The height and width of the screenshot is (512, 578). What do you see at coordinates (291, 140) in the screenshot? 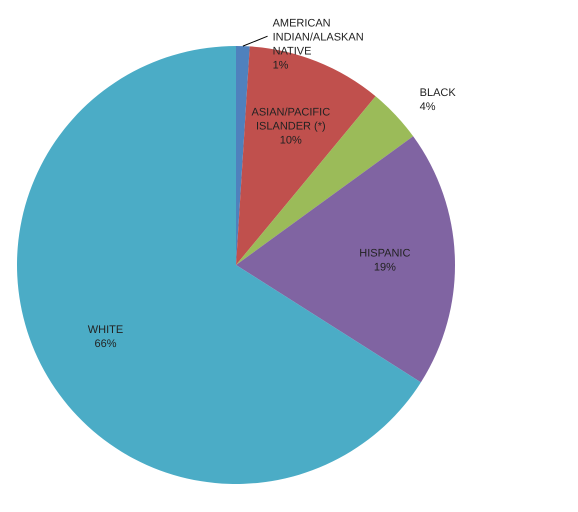
I see `data-label: 10%` at bounding box center [291, 140].